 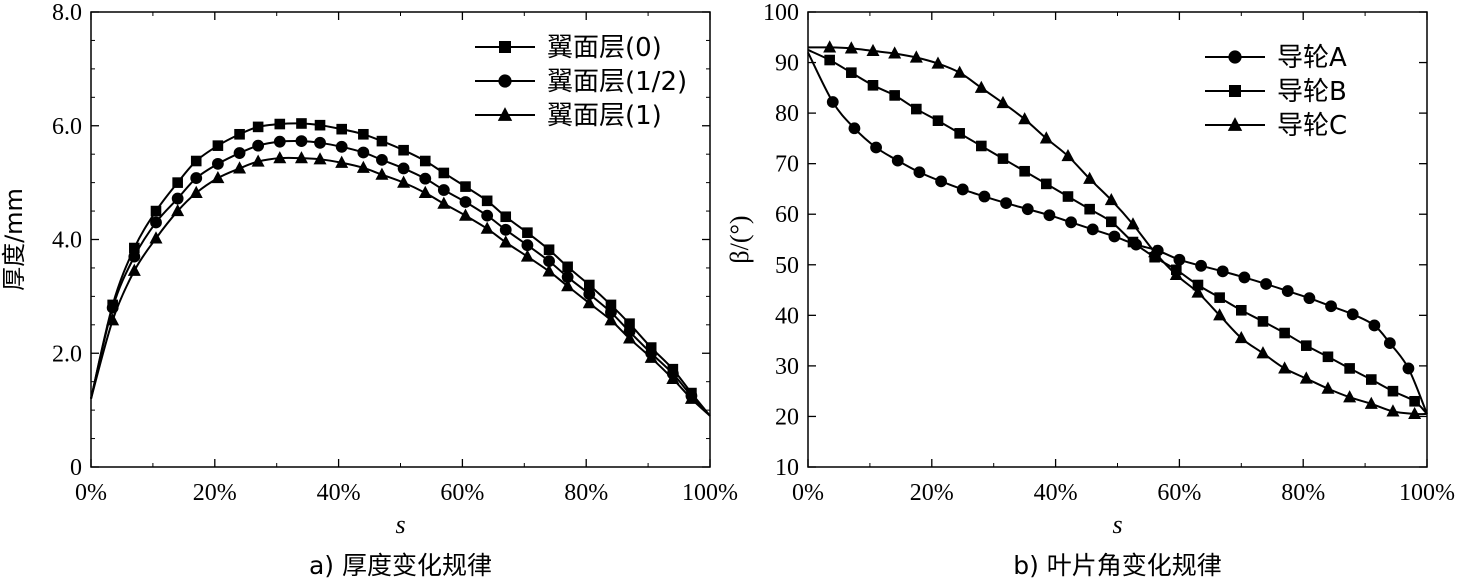 I want to click on legend-label: 翼面层(0), so click(x=604, y=48).